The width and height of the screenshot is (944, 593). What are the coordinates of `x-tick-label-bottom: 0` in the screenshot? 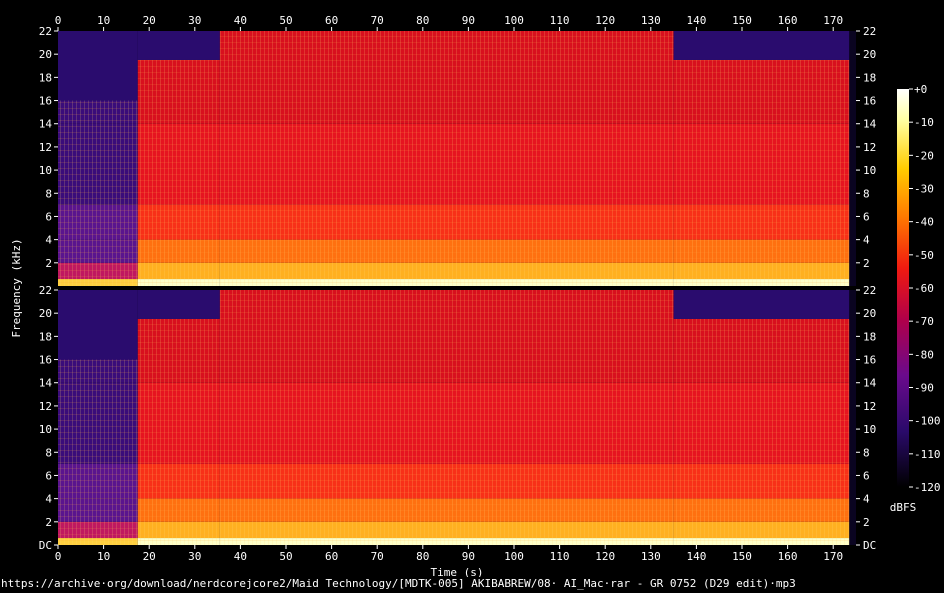 It's located at (58, 556).